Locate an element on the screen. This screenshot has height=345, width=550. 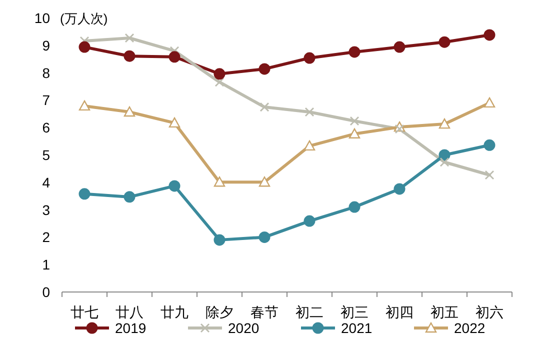
x-tick-label: 初二 is located at coordinates (310, 312).